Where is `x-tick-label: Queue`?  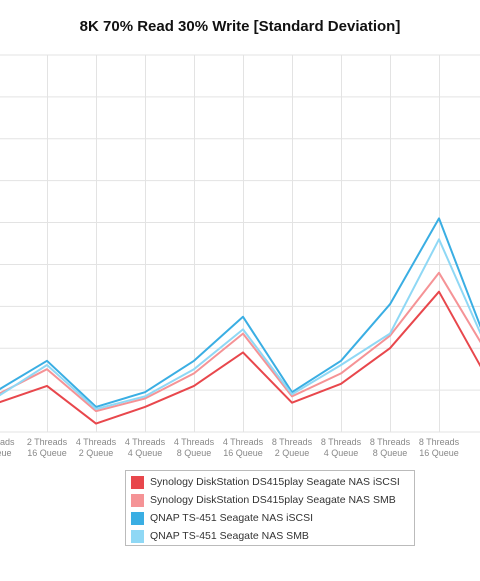
x-tick-label: Queue is located at coordinates (6, 453).